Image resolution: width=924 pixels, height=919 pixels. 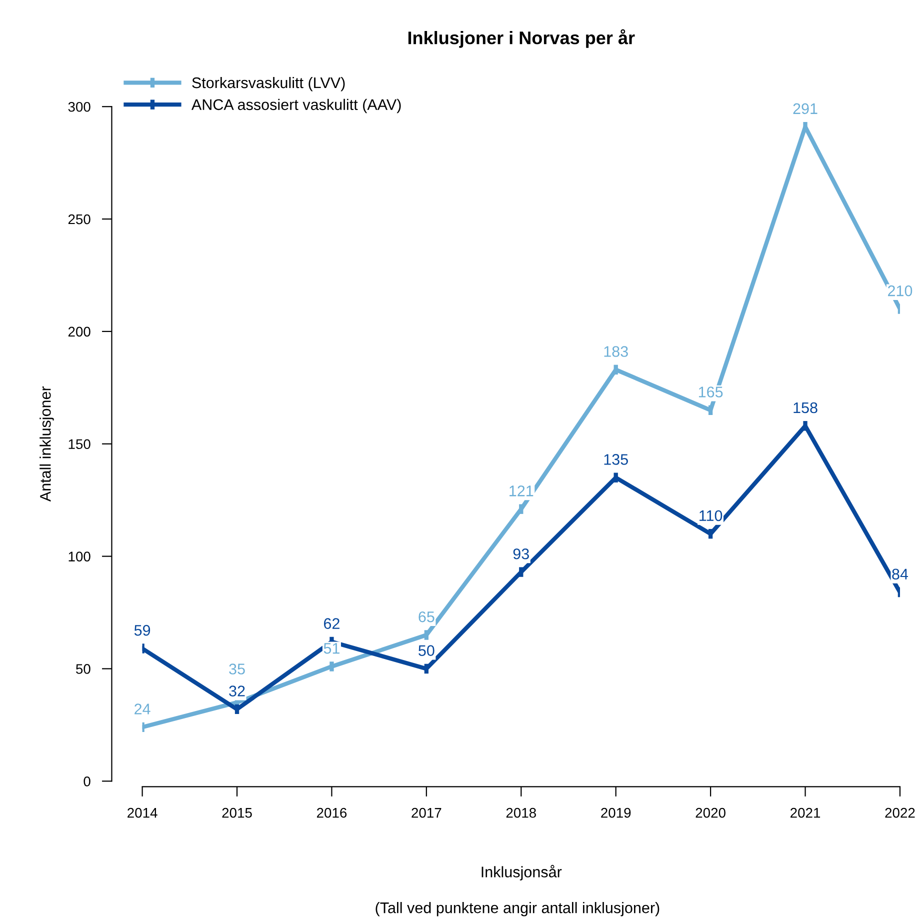 I want to click on x-tick-label: 2014, so click(x=143, y=813).